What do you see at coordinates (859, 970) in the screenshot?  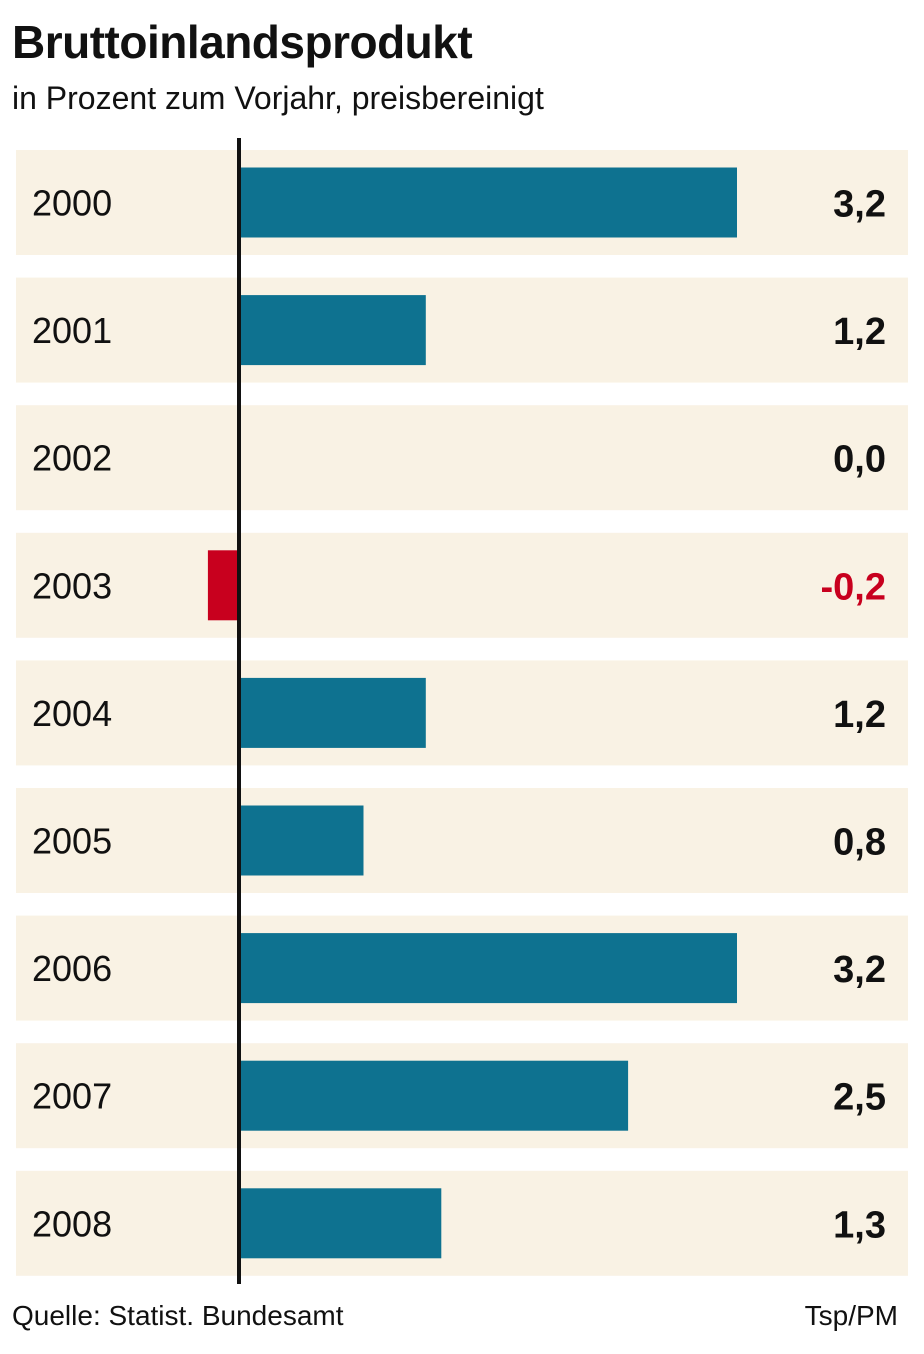 I see `value-label-2006: 3,2` at bounding box center [859, 970].